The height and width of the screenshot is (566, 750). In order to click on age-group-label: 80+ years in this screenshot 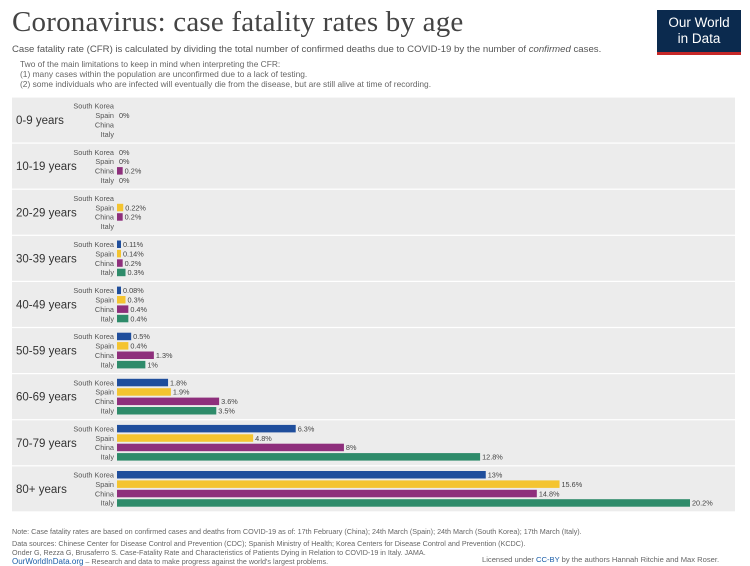, I will do `click(41, 490)`.